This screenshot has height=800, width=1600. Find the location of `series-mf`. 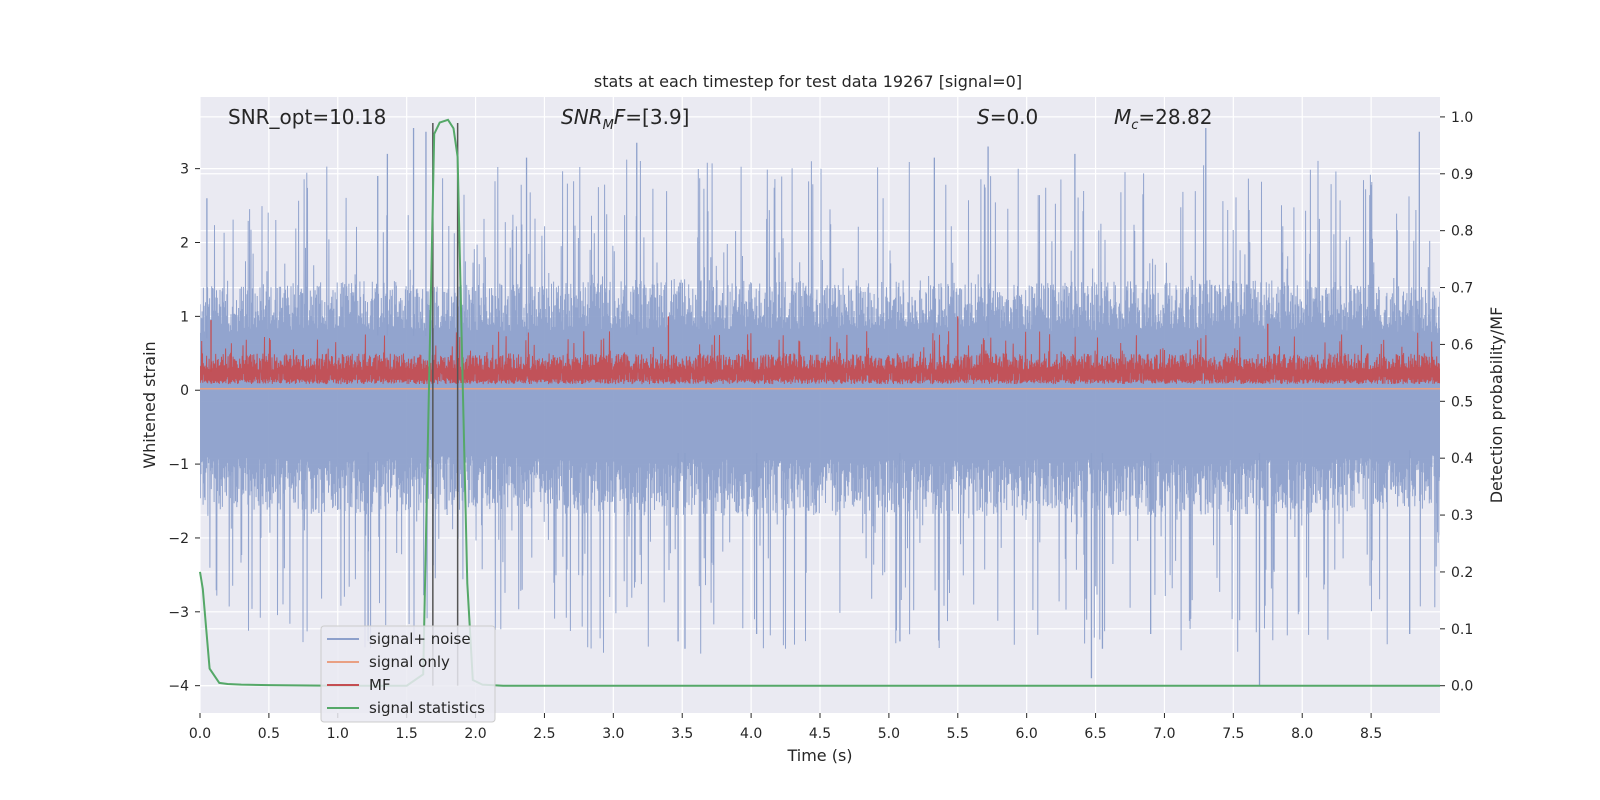

series-mf is located at coordinates (820, 350).